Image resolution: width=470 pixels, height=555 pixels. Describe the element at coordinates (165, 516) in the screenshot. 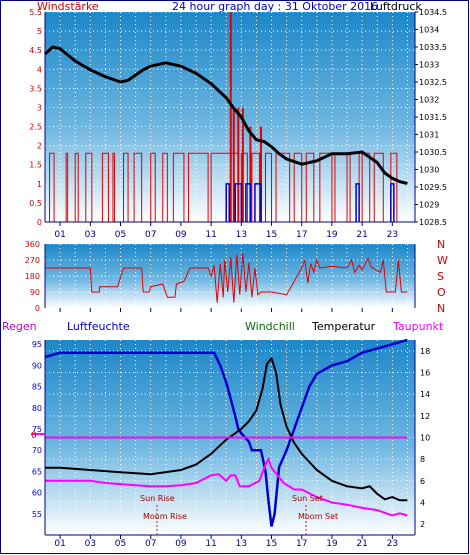

I see `moon-rise-label: Moom Rise` at that location.